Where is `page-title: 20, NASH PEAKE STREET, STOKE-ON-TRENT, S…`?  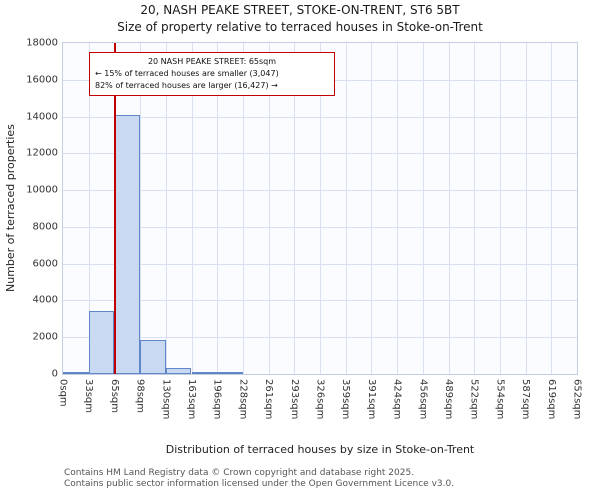
page-title: 20, NASH PEAKE STREET, STOKE-ON-TRENT, S… is located at coordinates (300, 10).